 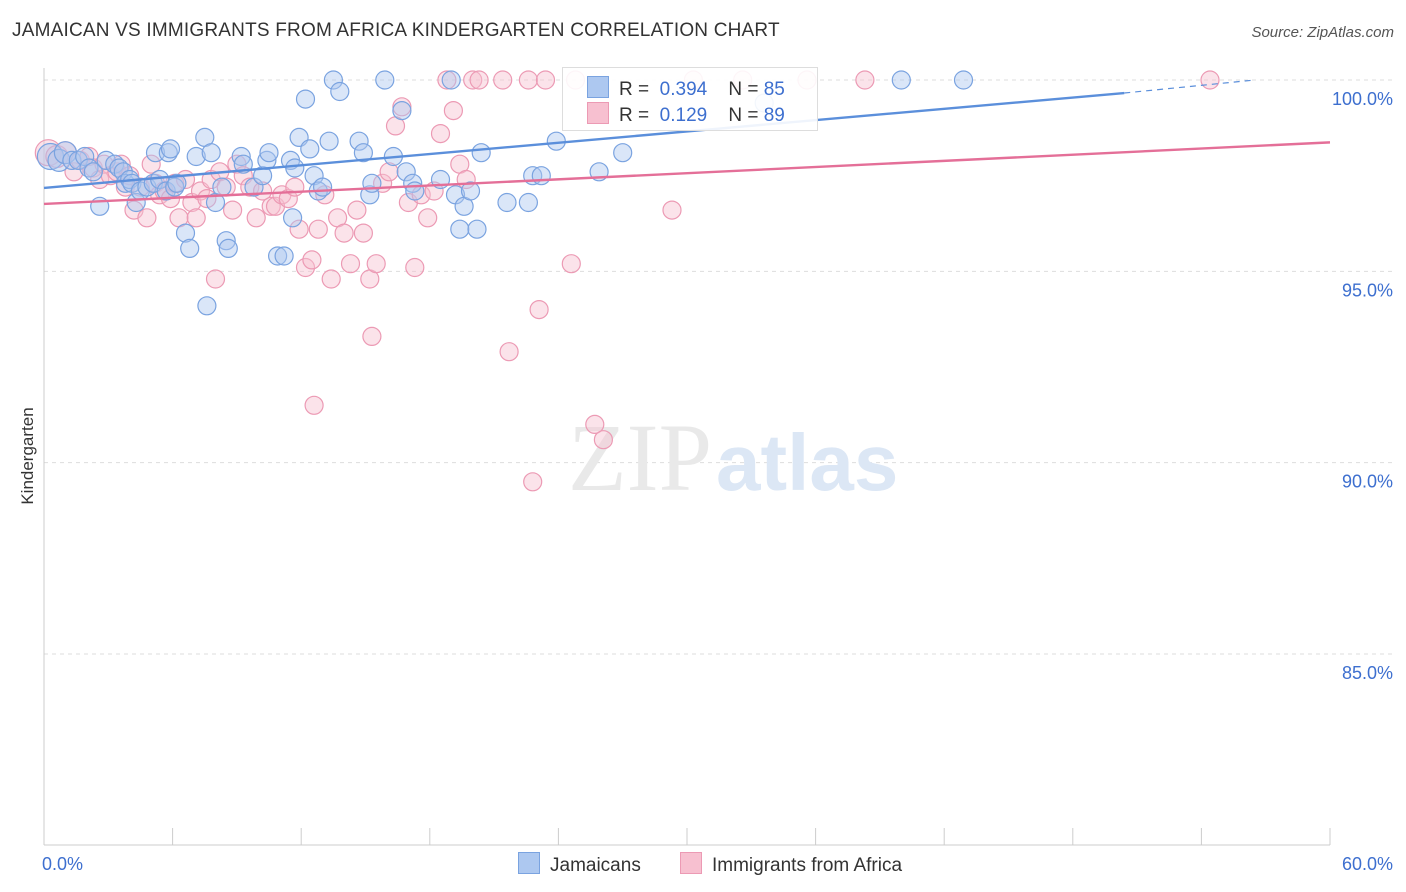 I want to click on jamaican-trend-line, so click(x=584, y=140).